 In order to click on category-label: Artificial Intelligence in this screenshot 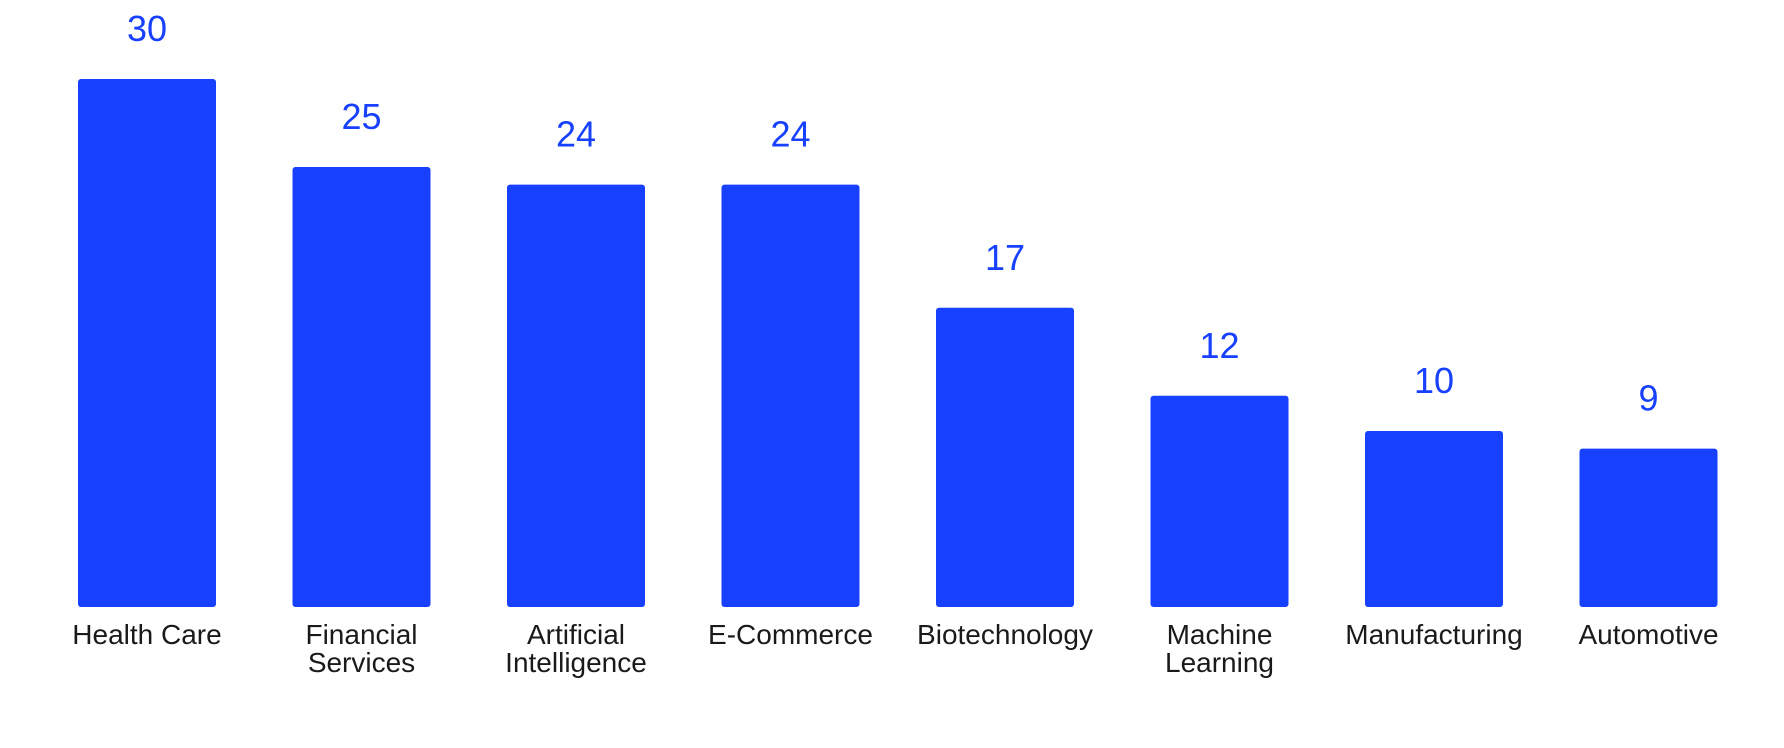, I will do `click(576, 648)`.